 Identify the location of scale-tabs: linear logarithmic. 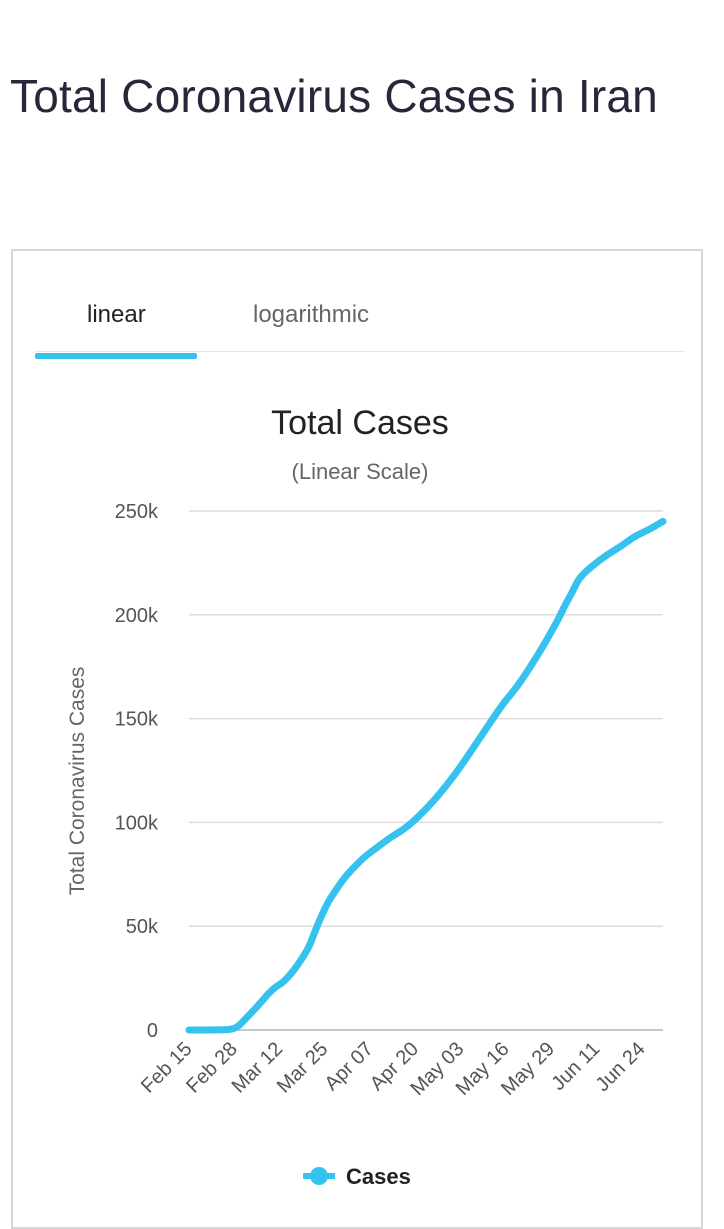
(360, 321).